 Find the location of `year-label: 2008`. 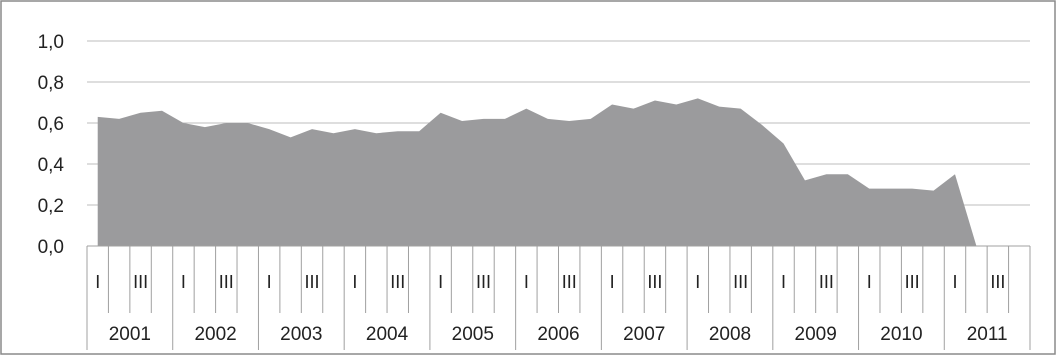

year-label: 2008 is located at coordinates (730, 334).